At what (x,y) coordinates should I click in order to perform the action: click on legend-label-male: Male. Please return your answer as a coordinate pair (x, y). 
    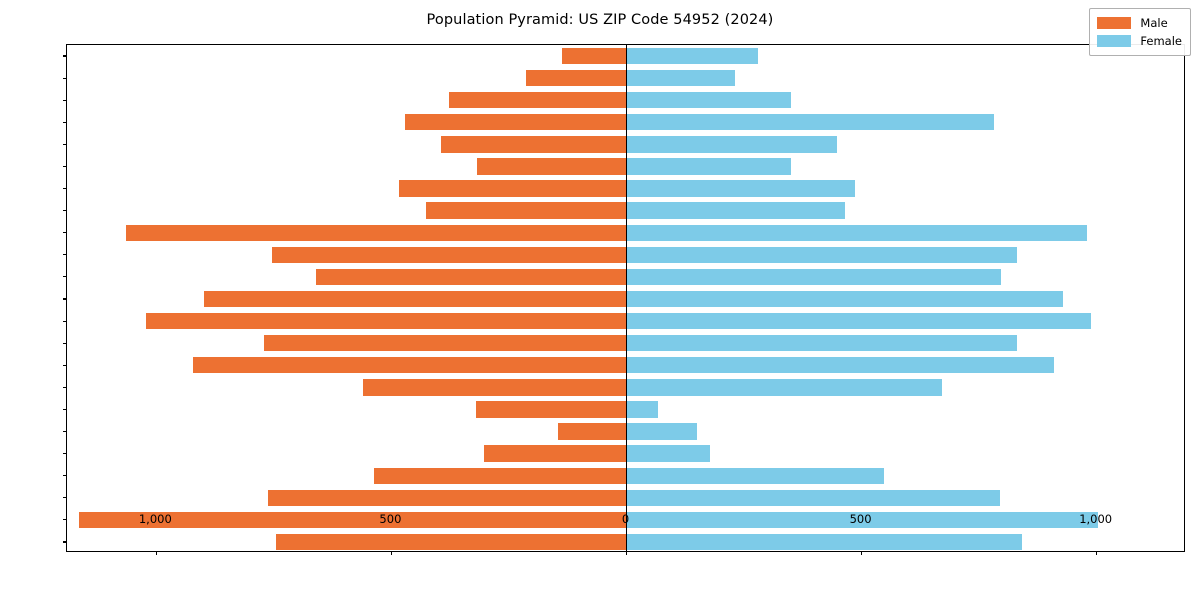
    Looking at the image, I should click on (1154, 23).